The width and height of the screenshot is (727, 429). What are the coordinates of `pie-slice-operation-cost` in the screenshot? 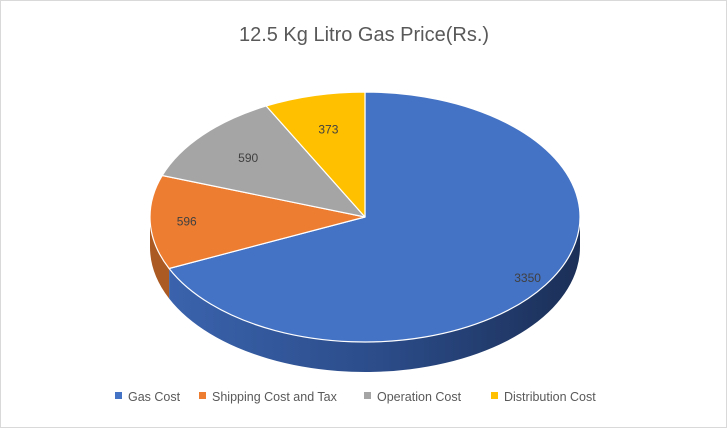 It's located at (263, 161).